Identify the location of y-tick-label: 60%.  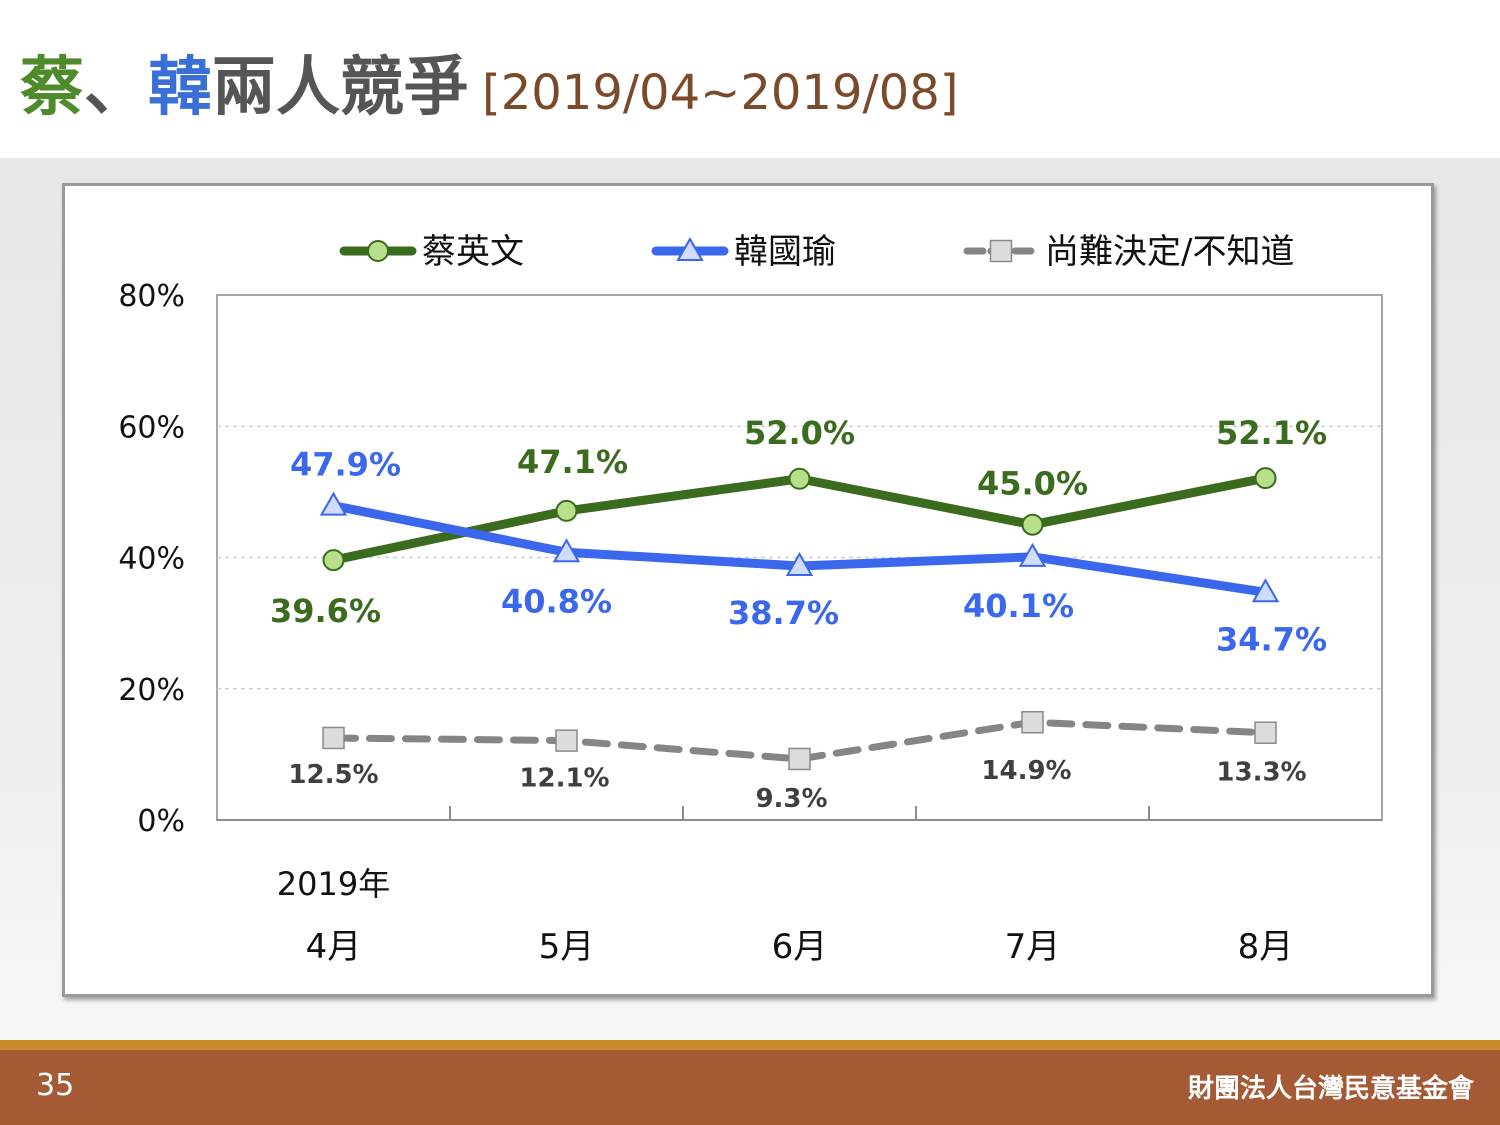
(151, 427).